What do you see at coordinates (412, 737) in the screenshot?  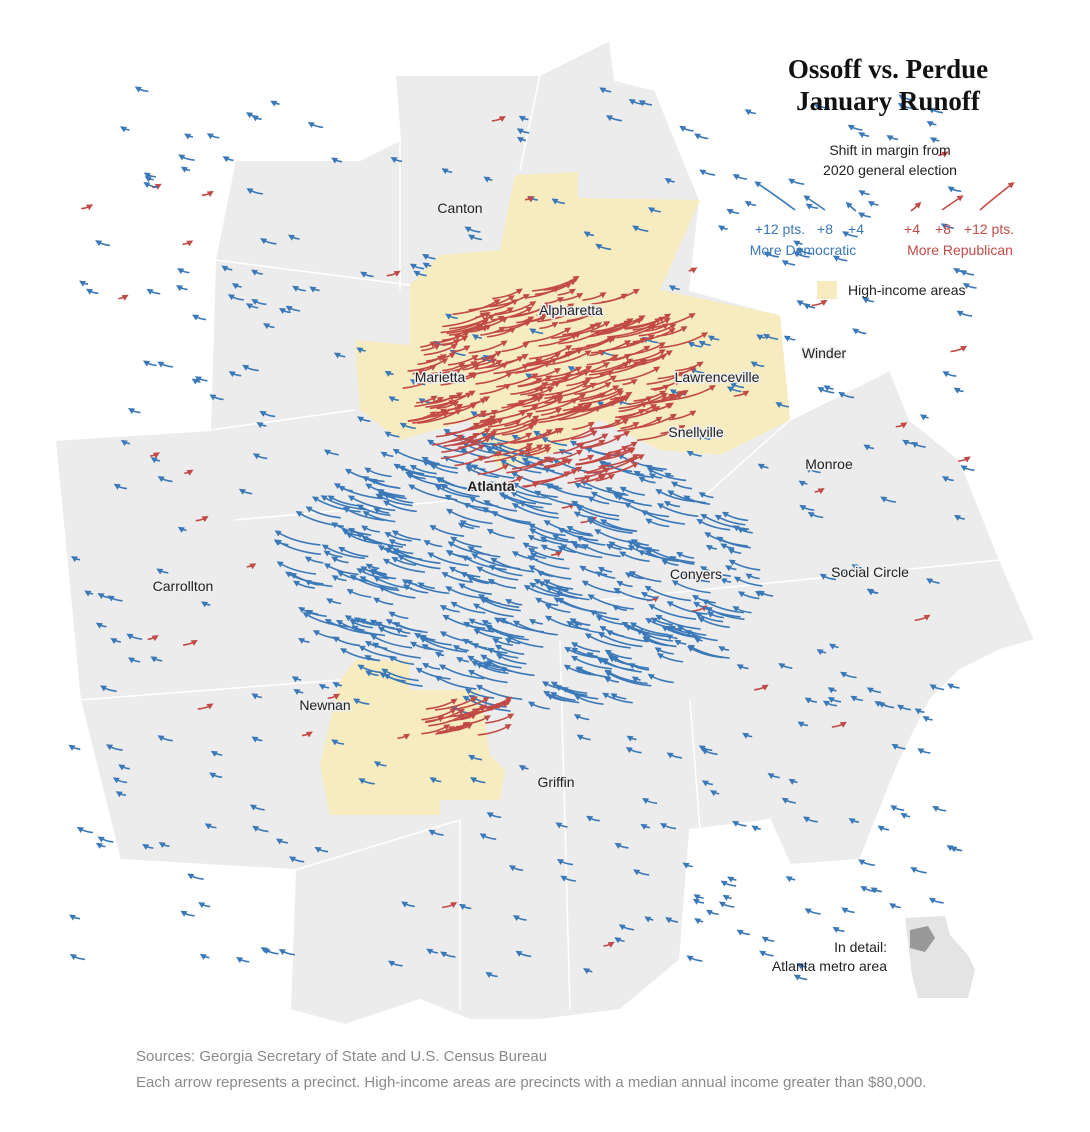 I see `high-income-area` at bounding box center [412, 737].